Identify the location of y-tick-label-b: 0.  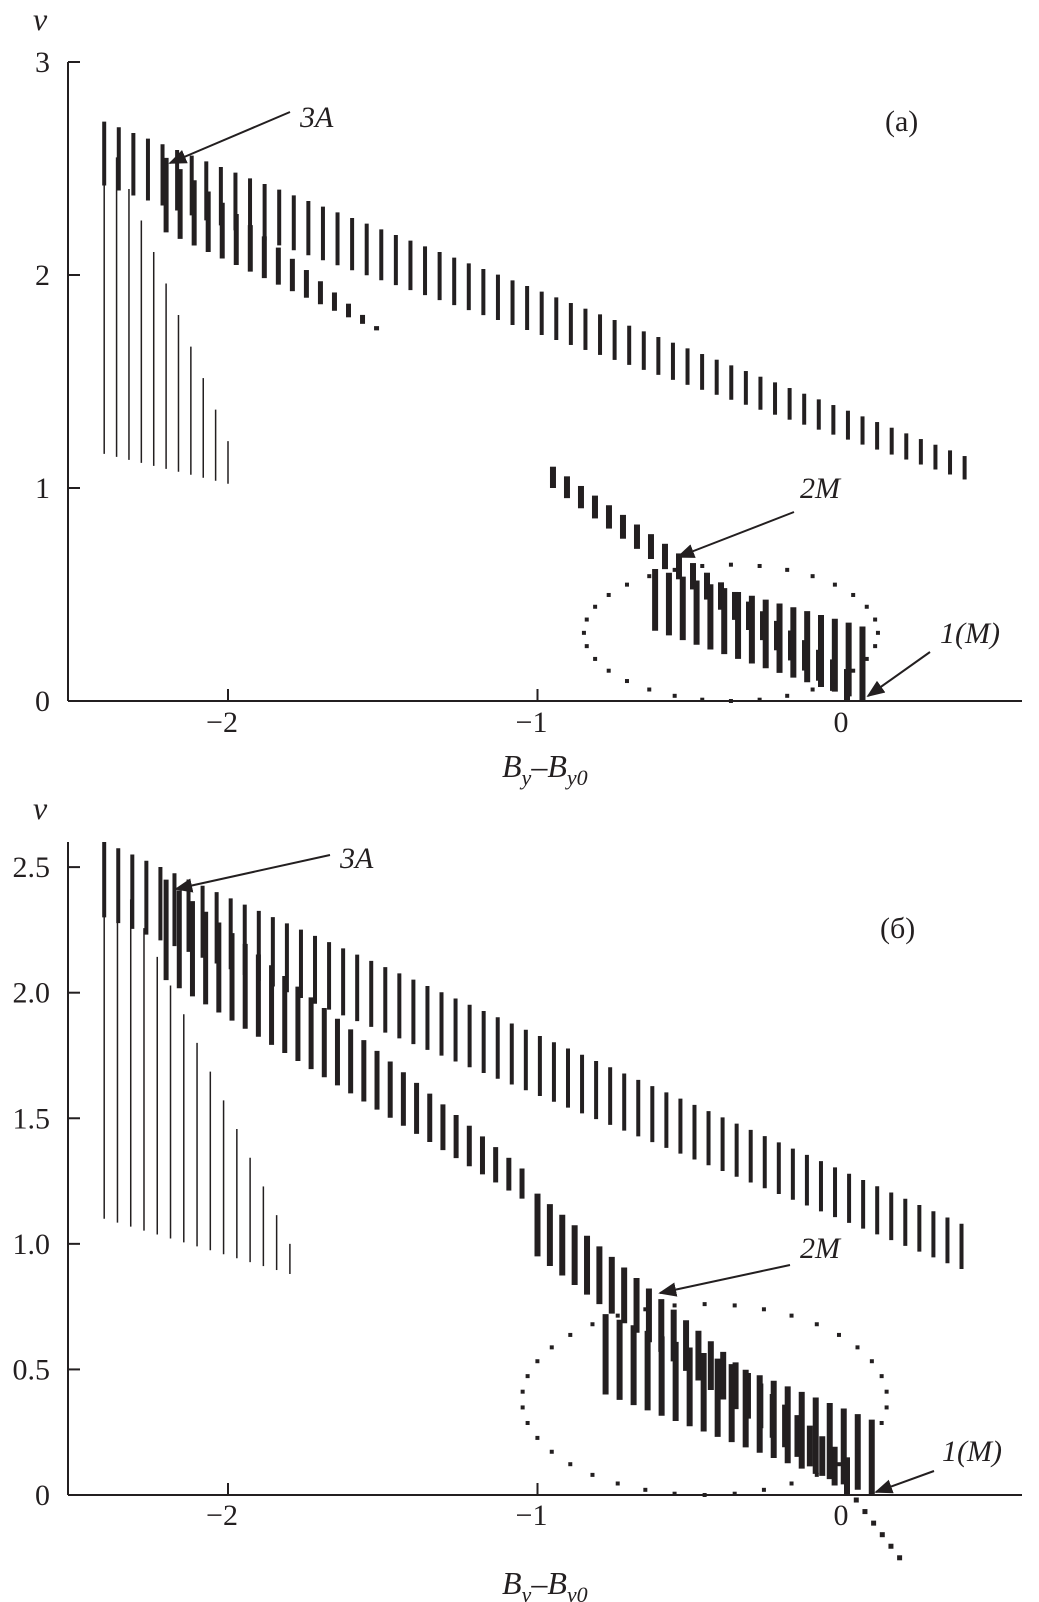
(42, 1495).